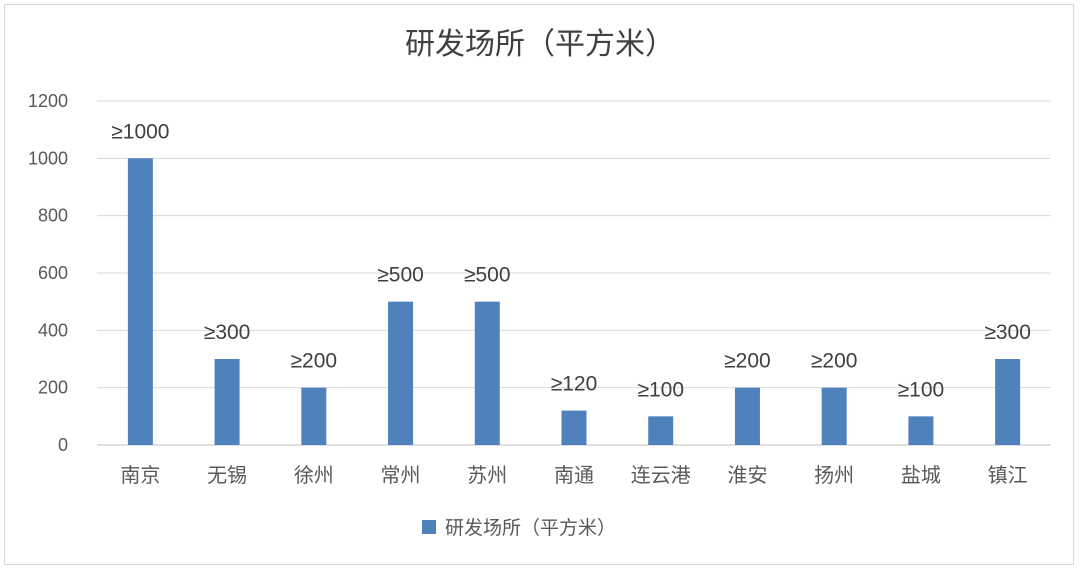 The image size is (1080, 571). Describe the element at coordinates (921, 475) in the screenshot. I see `category-label: 盐城` at that location.